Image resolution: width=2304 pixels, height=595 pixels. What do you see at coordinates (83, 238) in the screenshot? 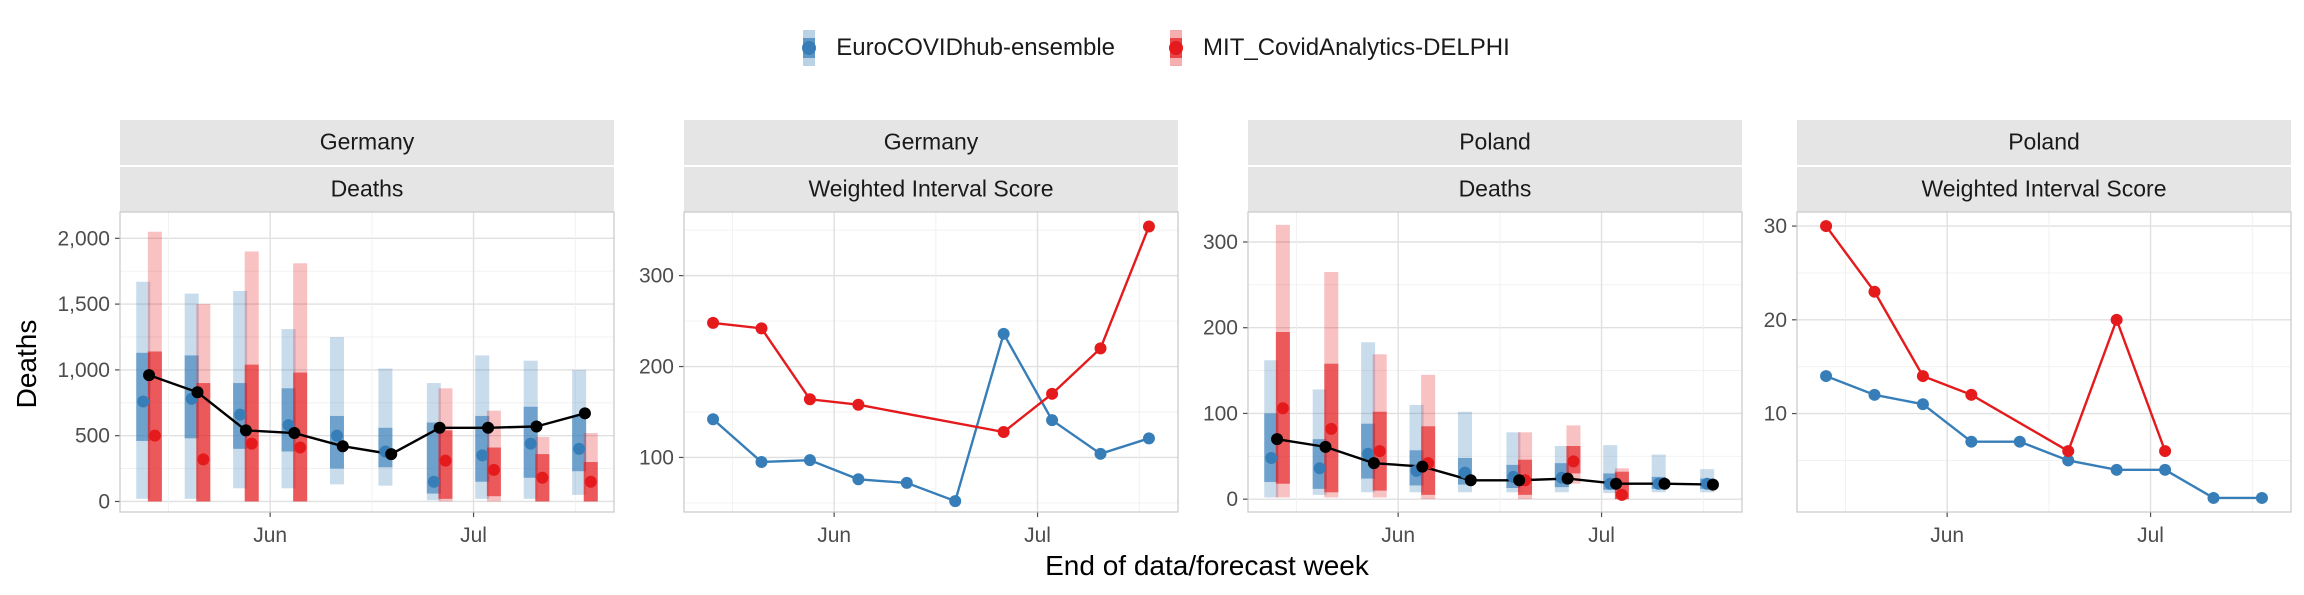
I see `y-tick-label: 2,000` at bounding box center [83, 238].